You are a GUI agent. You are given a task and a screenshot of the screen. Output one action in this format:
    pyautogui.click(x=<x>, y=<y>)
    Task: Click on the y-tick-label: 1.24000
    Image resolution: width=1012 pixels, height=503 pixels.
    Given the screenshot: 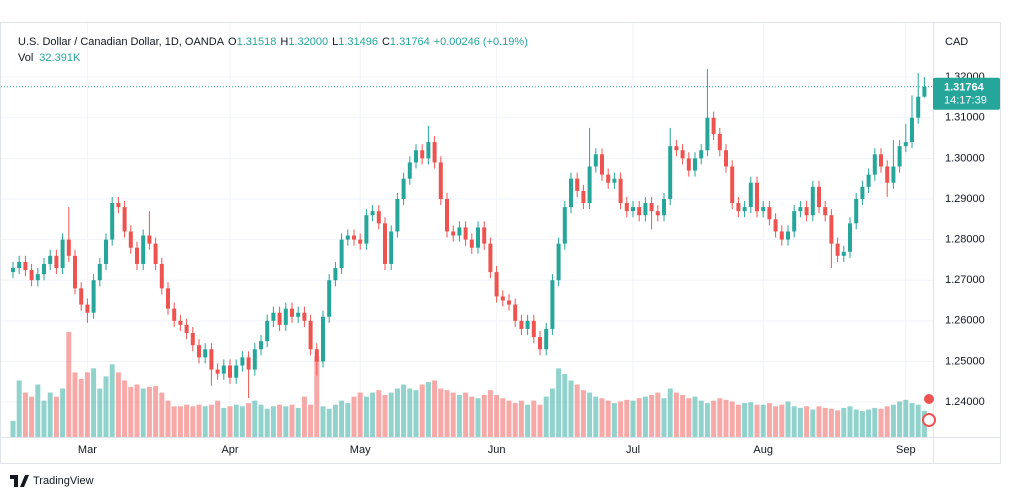 What is the action you would take?
    pyautogui.click(x=965, y=402)
    